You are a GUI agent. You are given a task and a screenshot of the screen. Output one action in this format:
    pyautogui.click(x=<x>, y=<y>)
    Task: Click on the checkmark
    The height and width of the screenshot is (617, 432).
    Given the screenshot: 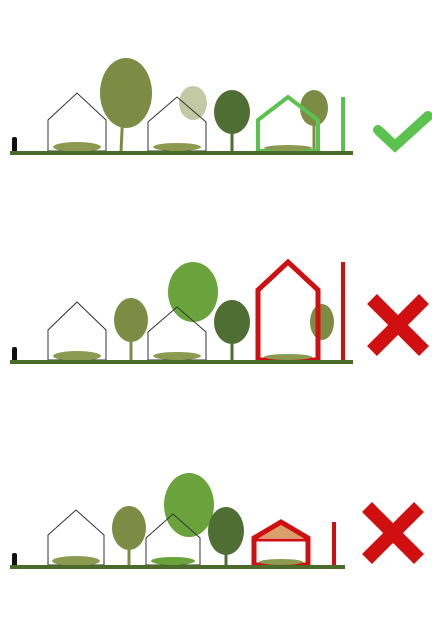 What is the action you would take?
    pyautogui.click(x=402, y=132)
    